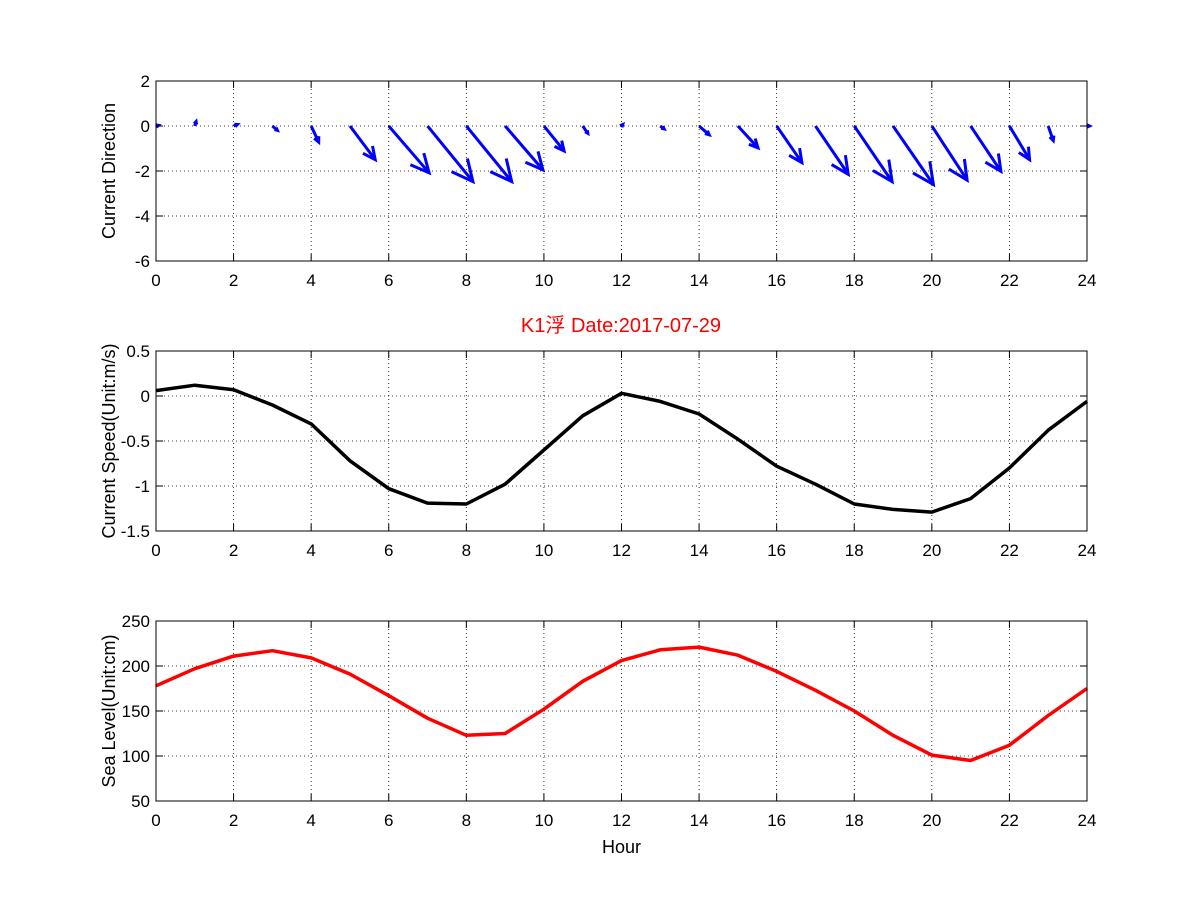 This screenshot has height=901, width=1201. I want to click on y-tick-label: 2, so click(145, 81).